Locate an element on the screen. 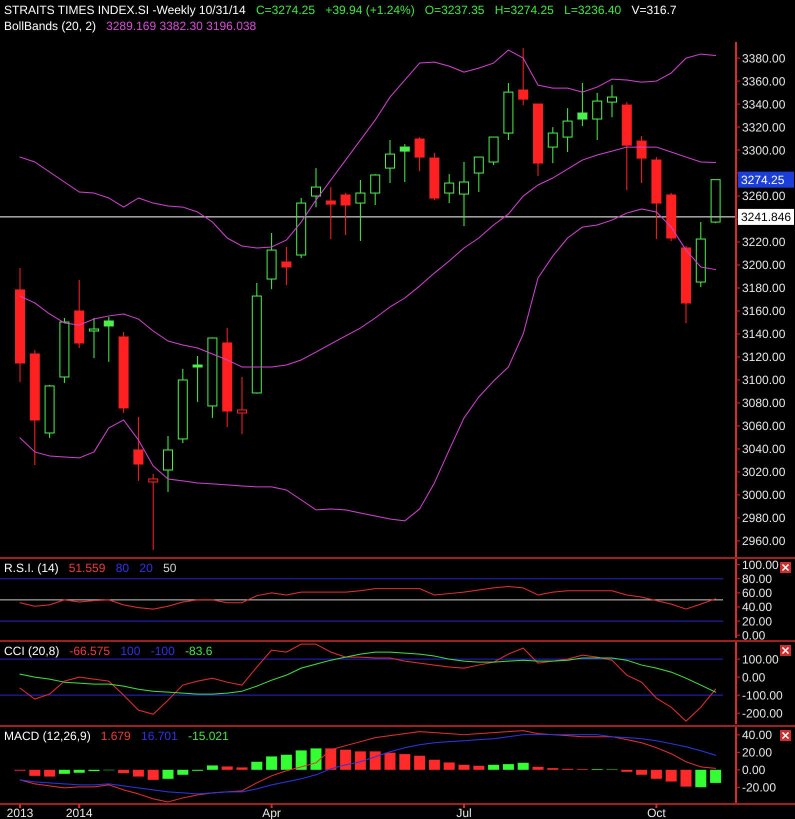  text: C=3274.25 is located at coordinates (286, 10).